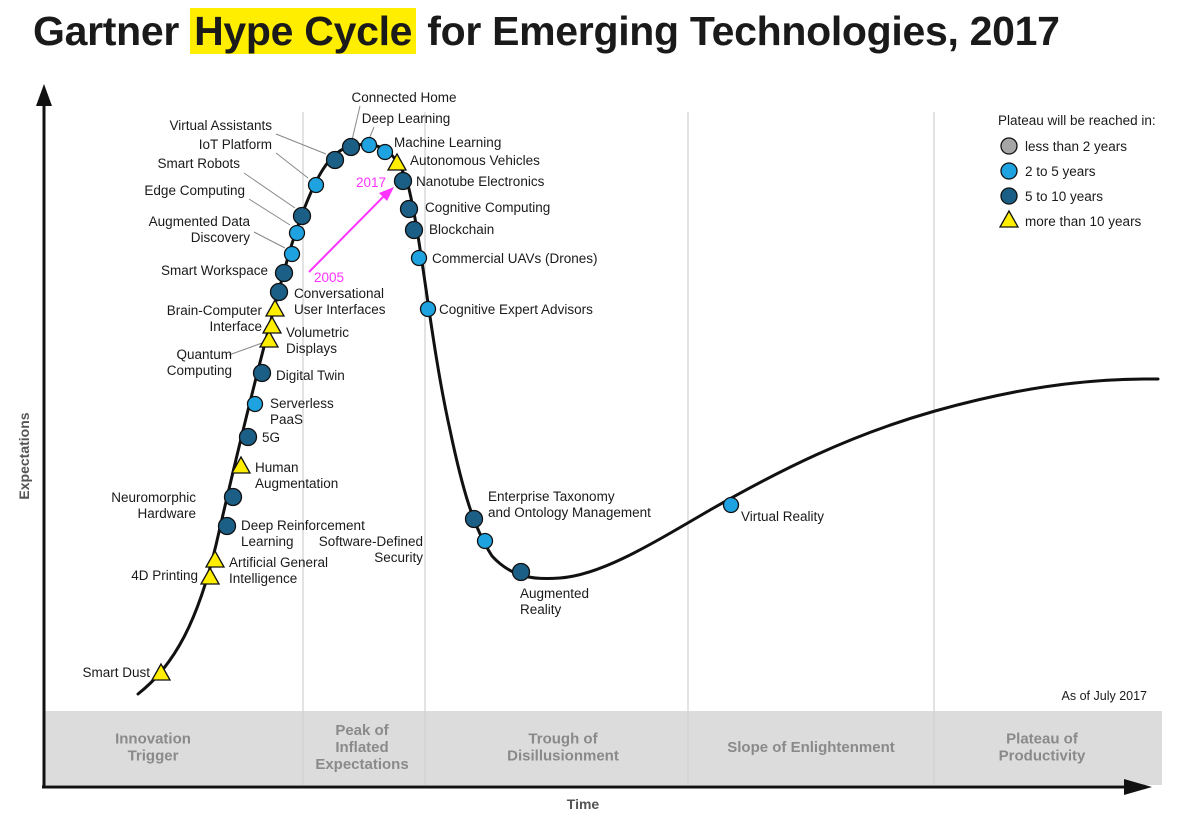  Describe the element at coordinates (516, 309) in the screenshot. I see `cognitive-expert-advisors-label: Cognitive Expert Advisors` at that location.